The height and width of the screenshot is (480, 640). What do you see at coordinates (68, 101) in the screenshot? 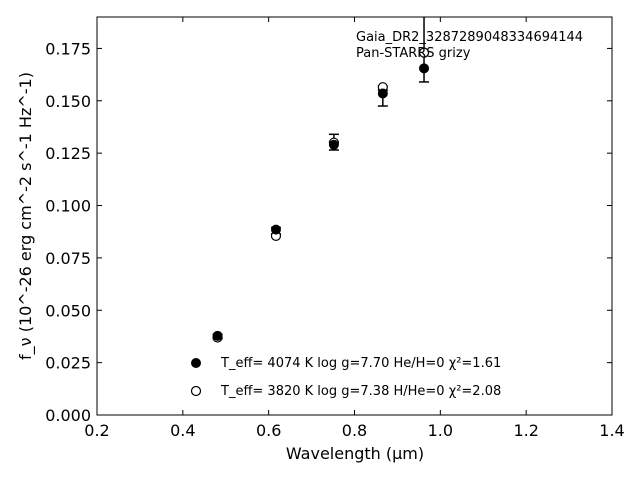
I see `y-tick-label: 0.150` at bounding box center [68, 101].